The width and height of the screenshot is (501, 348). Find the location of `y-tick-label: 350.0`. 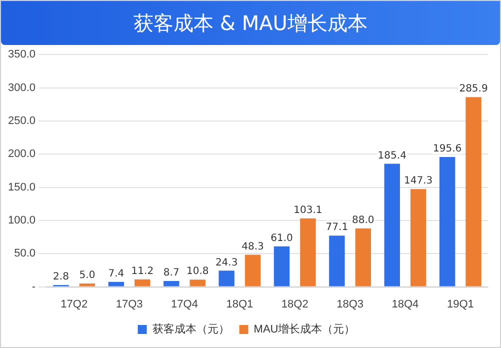

y-tick-label: 350.0 is located at coordinates (22, 54).